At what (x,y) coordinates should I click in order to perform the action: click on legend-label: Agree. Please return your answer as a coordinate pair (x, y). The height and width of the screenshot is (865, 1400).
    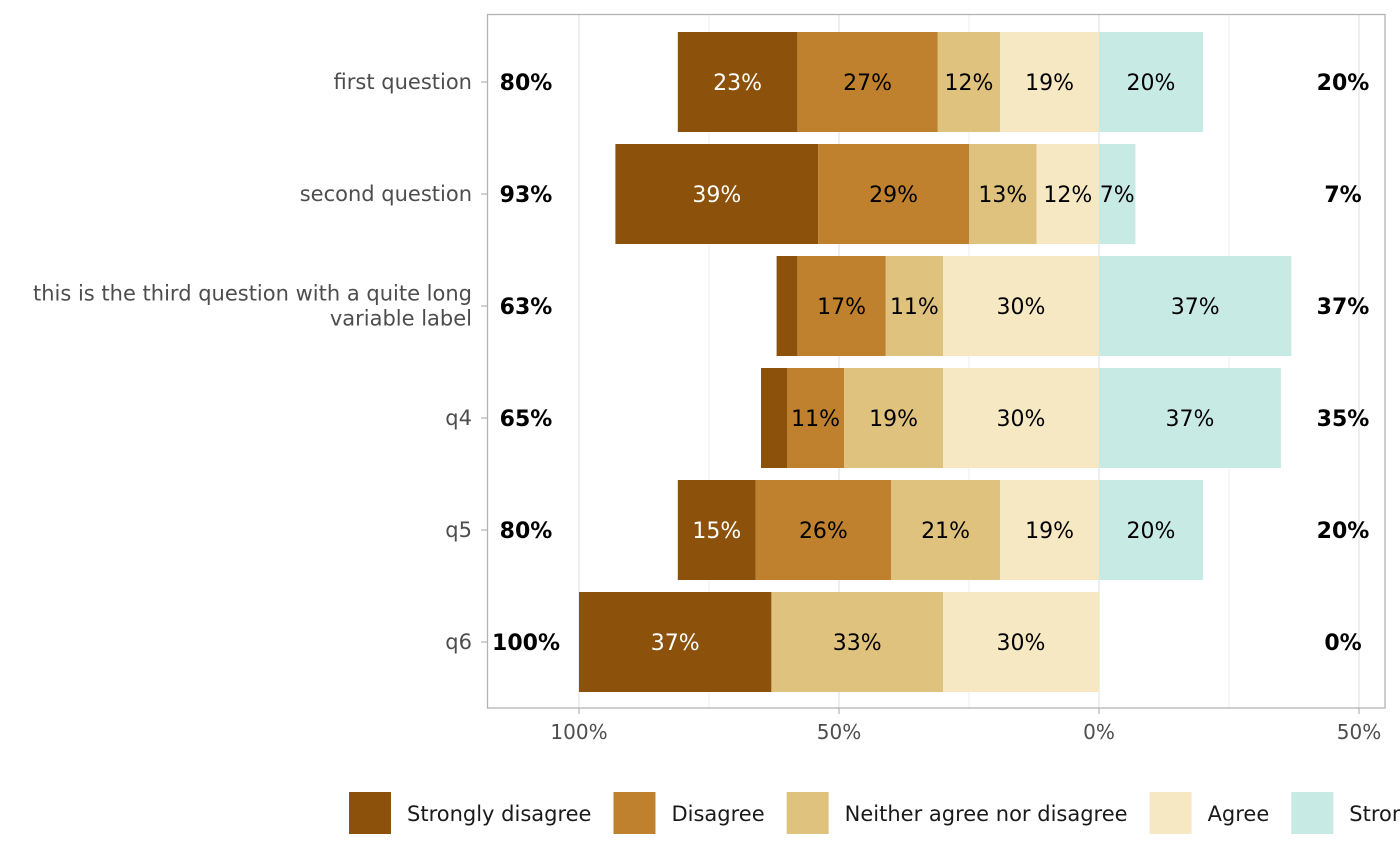
    Looking at the image, I should click on (1239, 814).